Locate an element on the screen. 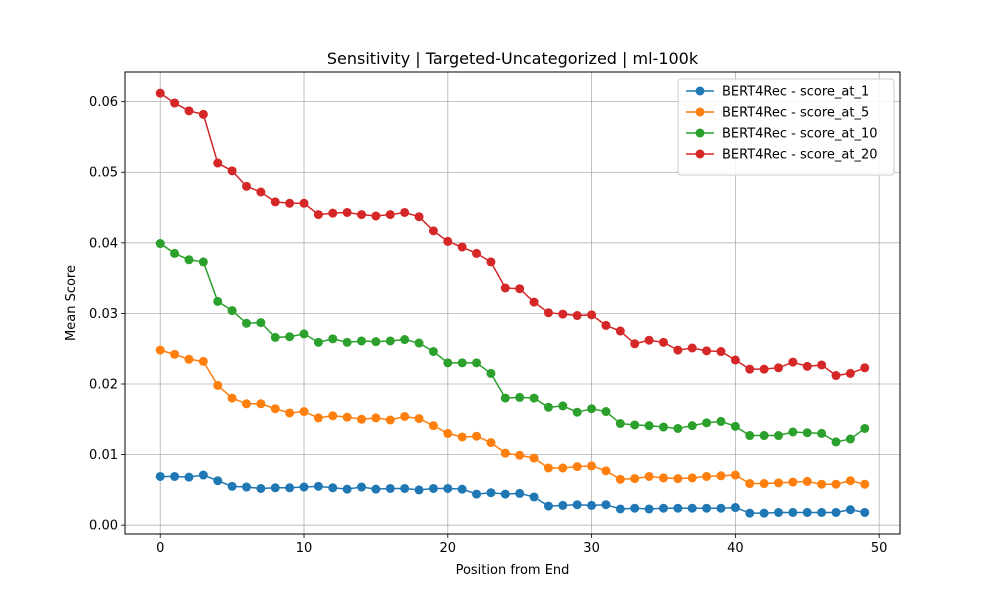 Image resolution: width=1000 pixels, height=604 pixels. legend-box is located at coordinates (786, 127).